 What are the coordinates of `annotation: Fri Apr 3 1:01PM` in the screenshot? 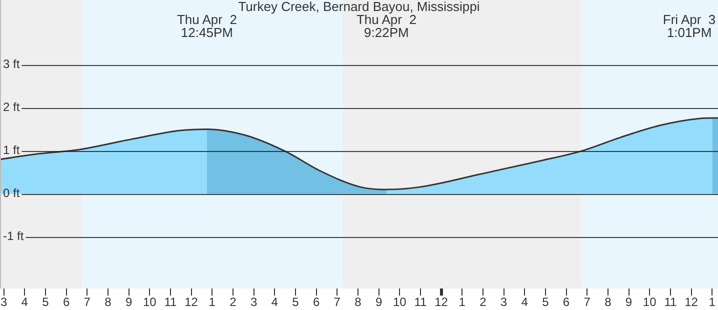 It's located at (689, 26).